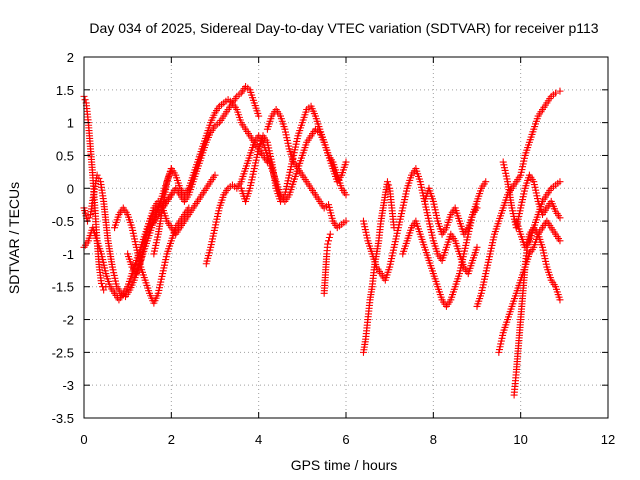  I want to click on y-tick-label: 1.5, so click(65, 90).